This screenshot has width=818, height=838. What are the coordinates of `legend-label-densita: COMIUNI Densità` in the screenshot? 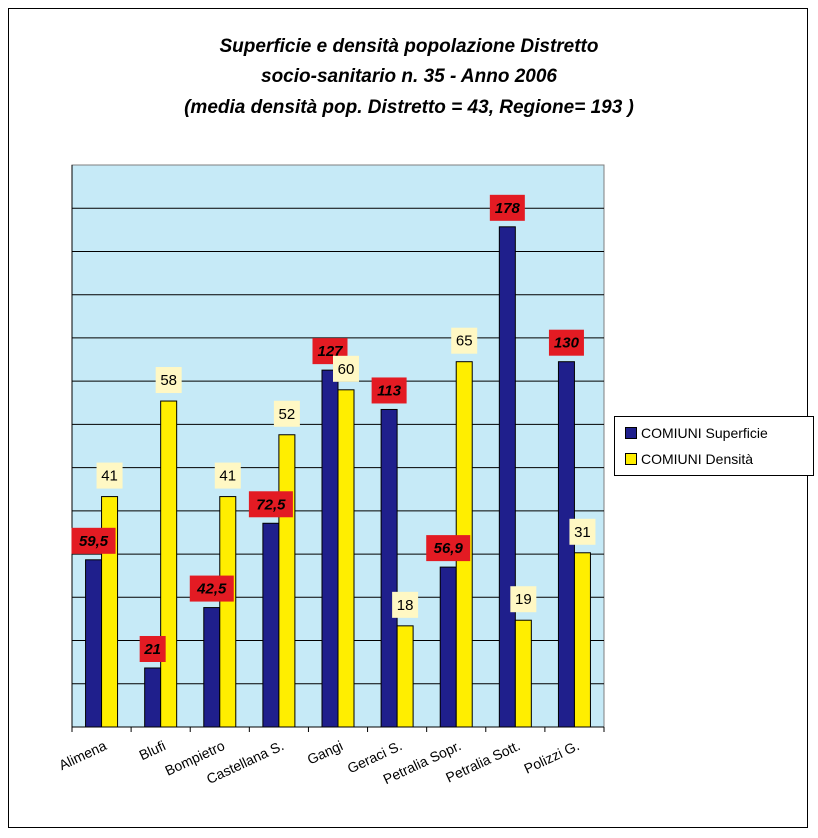 It's located at (697, 459).